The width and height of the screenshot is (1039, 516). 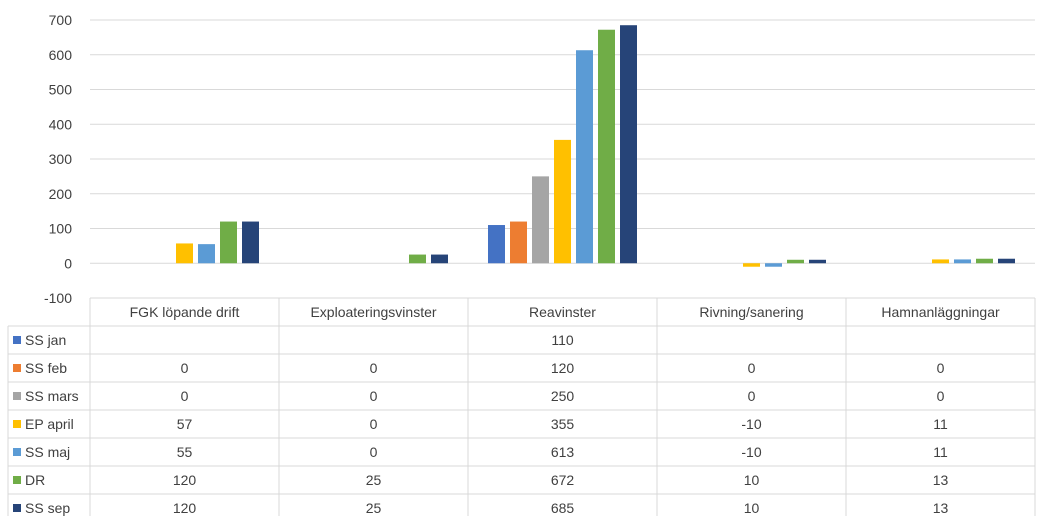 What do you see at coordinates (47, 452) in the screenshot?
I see `series-label: SS maj` at bounding box center [47, 452].